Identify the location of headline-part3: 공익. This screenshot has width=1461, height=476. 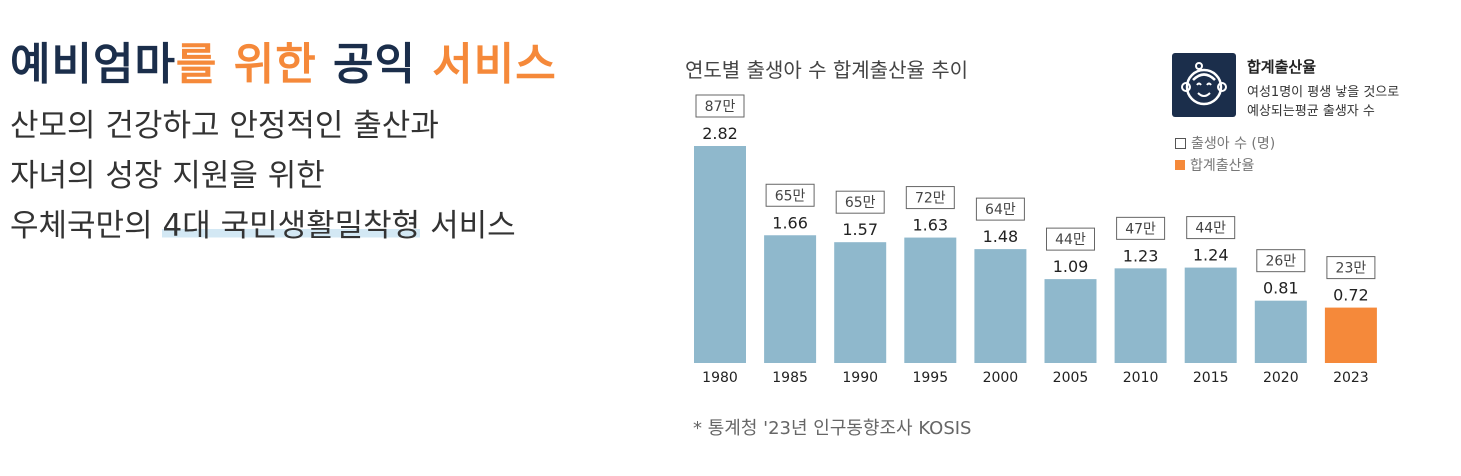
(383, 64).